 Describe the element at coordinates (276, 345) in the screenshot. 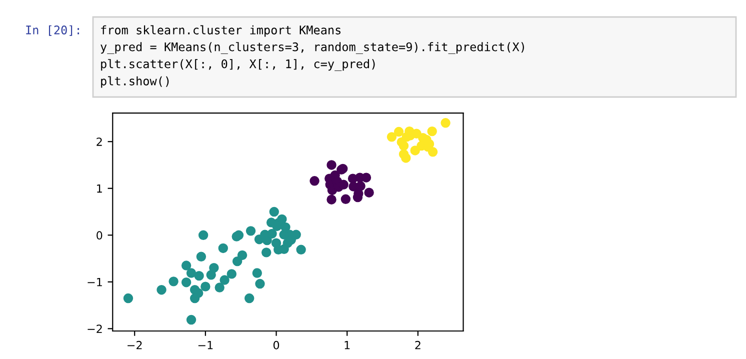

I see `x-tick-label: 0` at that location.